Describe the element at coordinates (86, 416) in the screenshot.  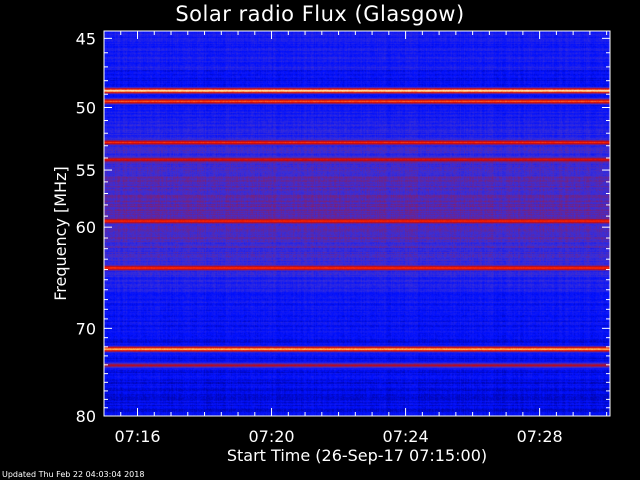
I see `y-tick-label: 80` at that location.